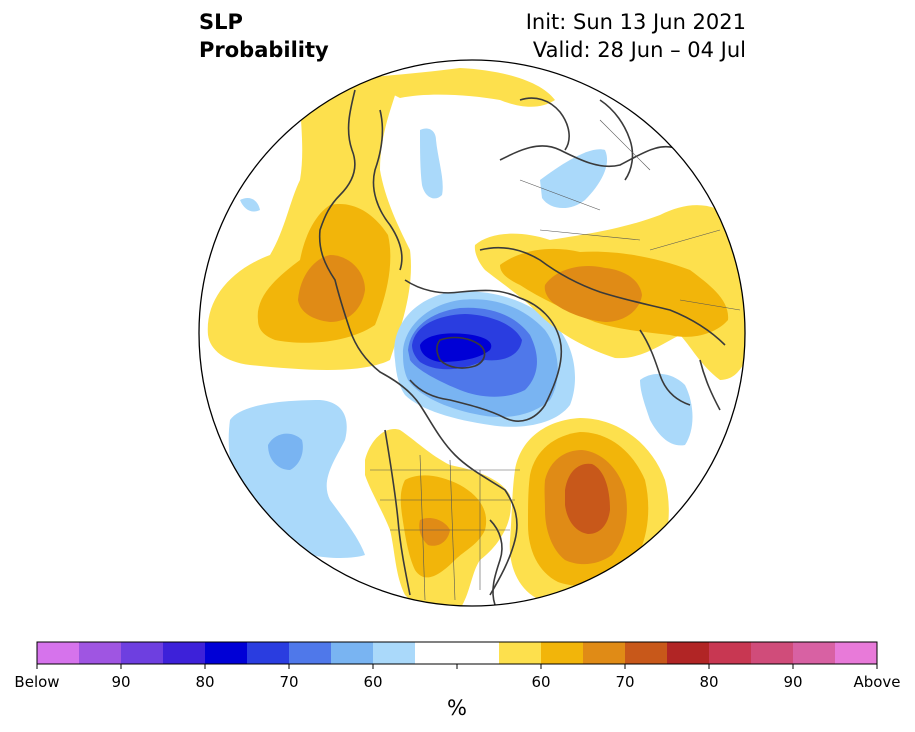 The image size is (915, 732). Describe the element at coordinates (457, 666) in the screenshot. I see `colorbar-ticks` at that location.